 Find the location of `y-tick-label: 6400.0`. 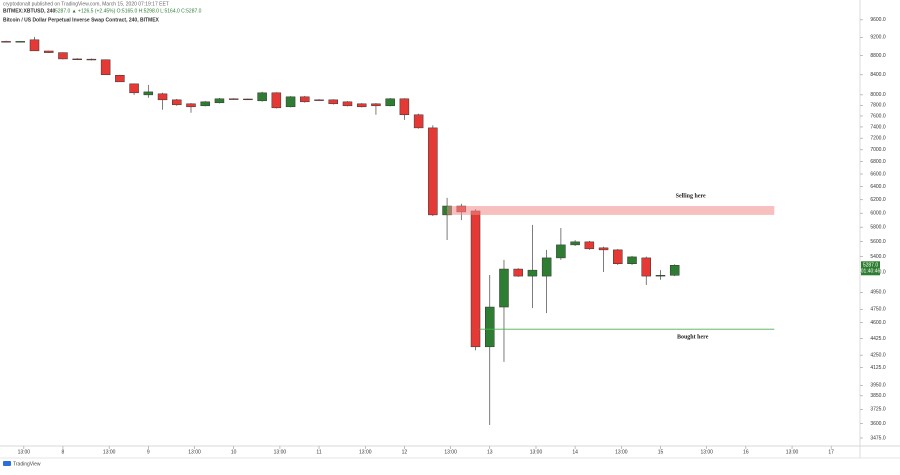

y-tick-label: 6400.0 is located at coordinates (878, 187).